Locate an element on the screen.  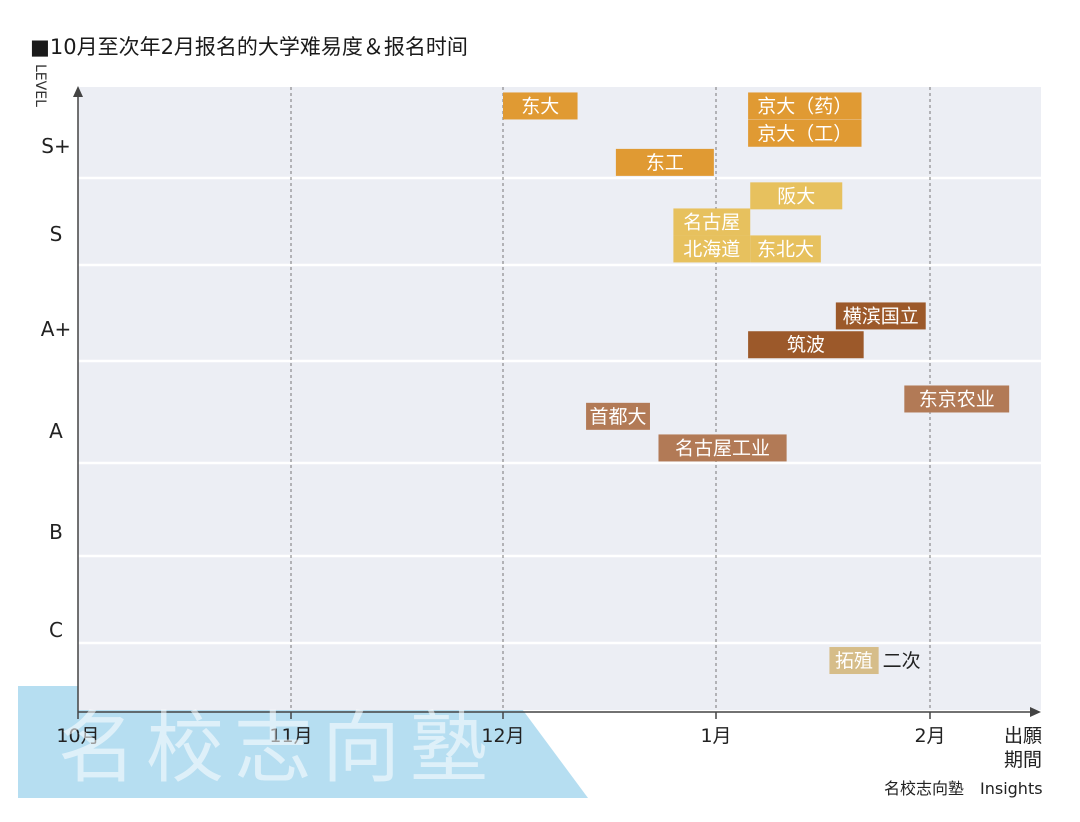
bar-label: 京大（工） is located at coordinates (804, 134).